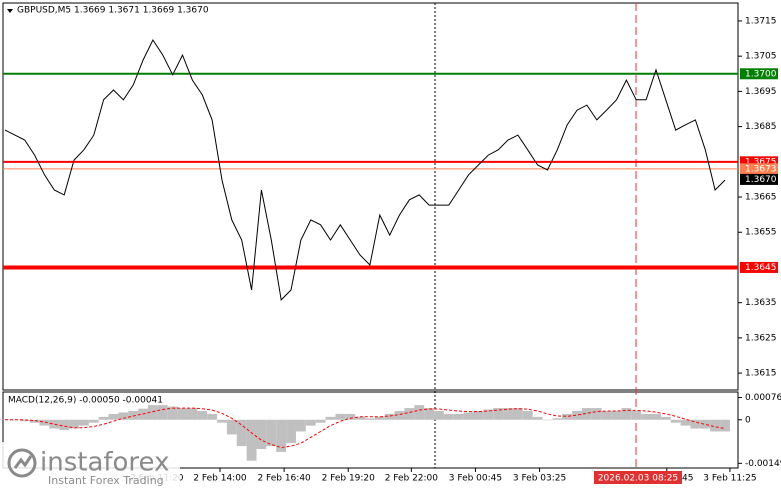  Describe the element at coordinates (761, 233) in the screenshot. I see `y-tick-label: 1.3655` at that location.